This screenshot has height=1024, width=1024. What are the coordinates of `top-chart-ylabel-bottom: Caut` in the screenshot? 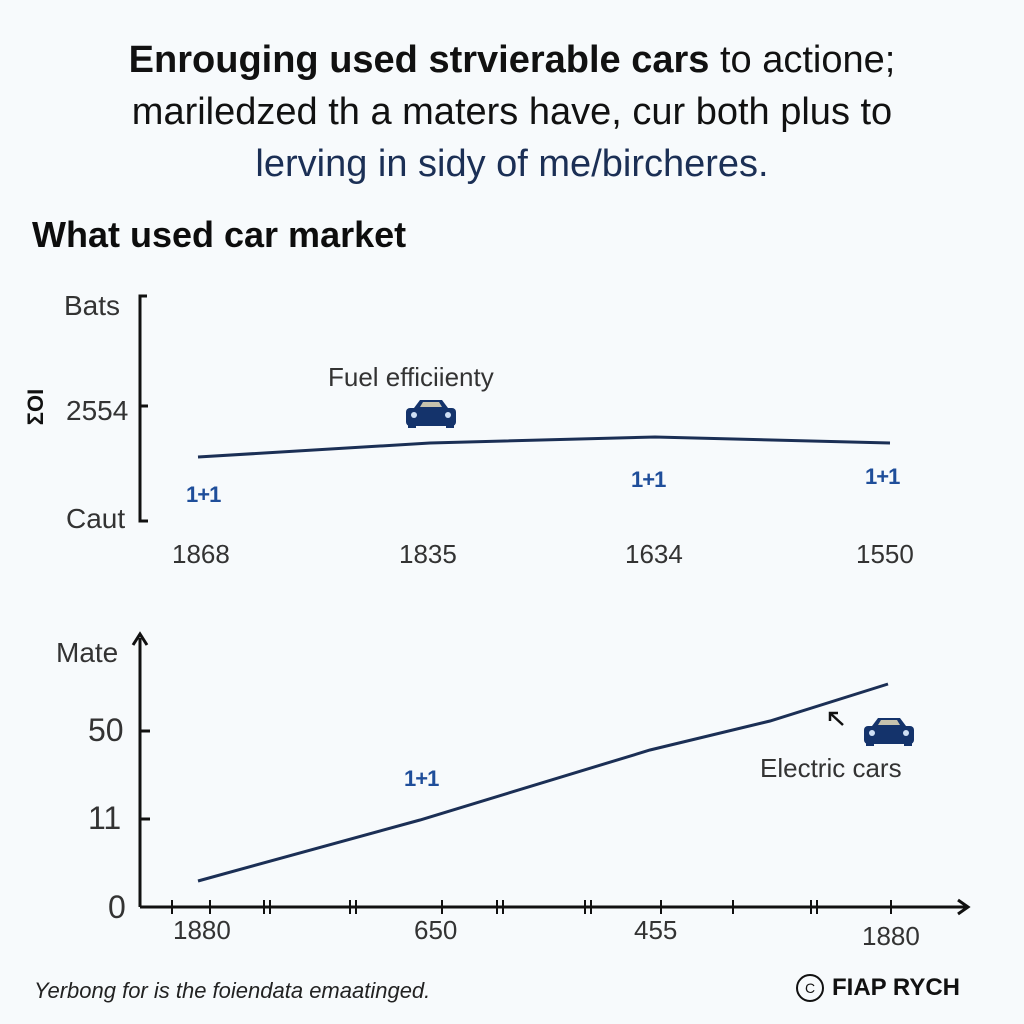 It's located at (96, 518).